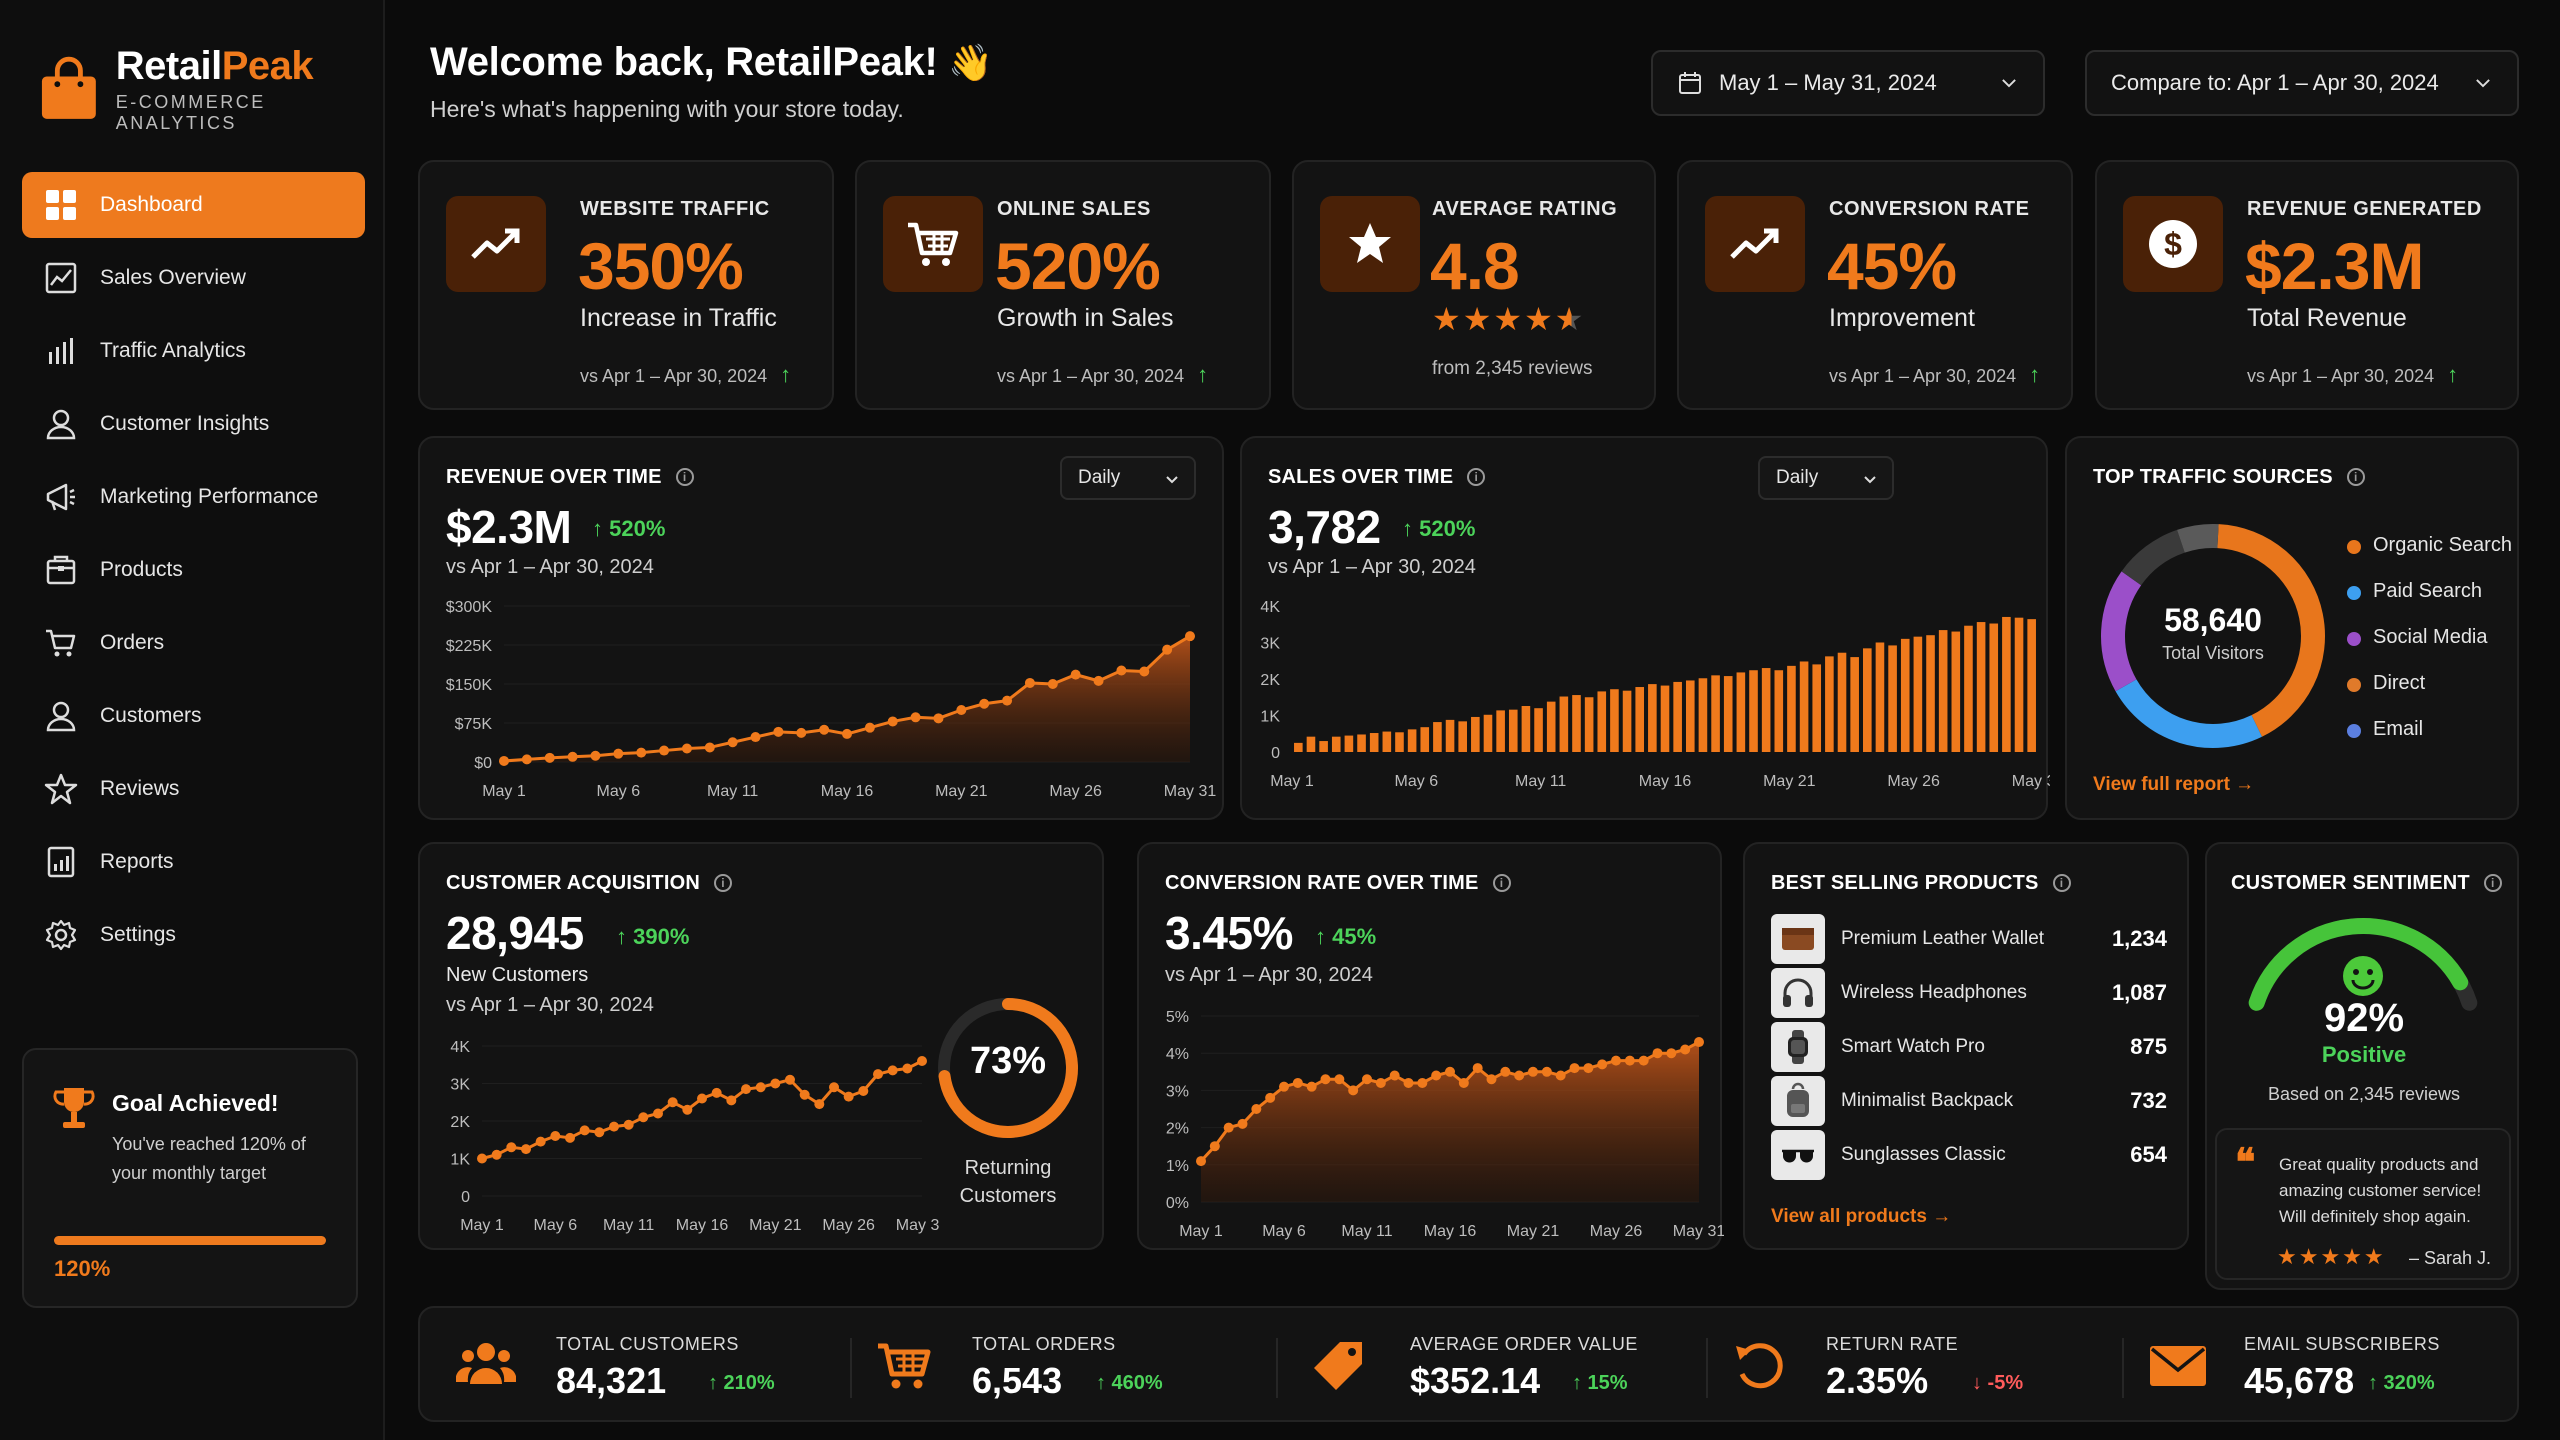  Describe the element at coordinates (1066, 1366) in the screenshot. I see `stat-total-orders: TOTAL ORDERS 6,543 ↑ 460%` at that location.